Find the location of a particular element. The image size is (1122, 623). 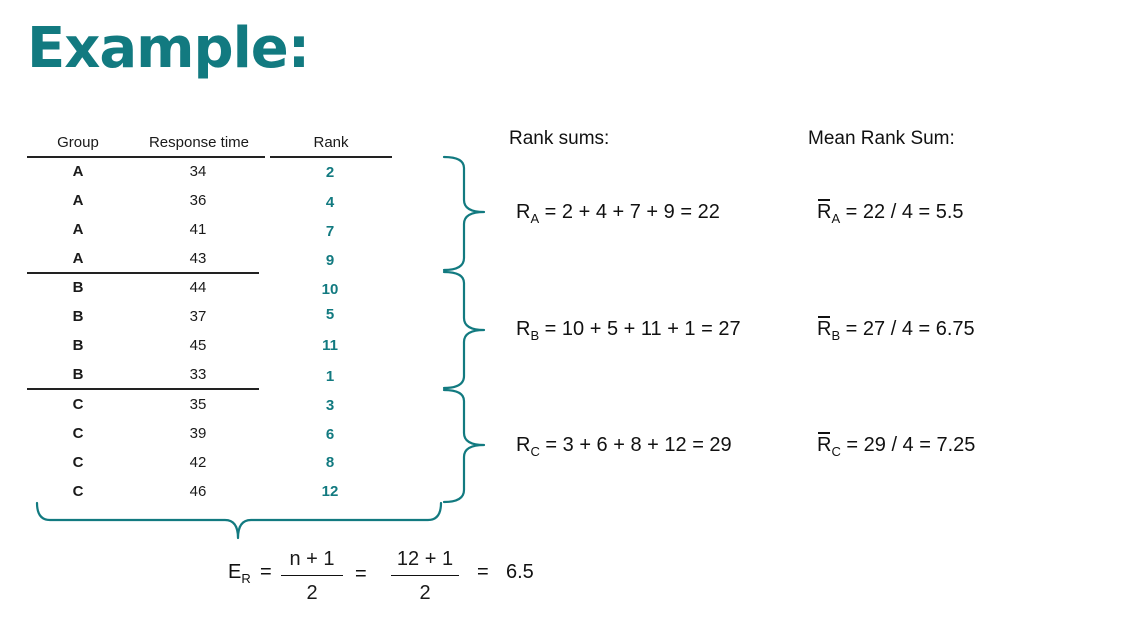

equals-sign-1: = is located at coordinates (266, 572).